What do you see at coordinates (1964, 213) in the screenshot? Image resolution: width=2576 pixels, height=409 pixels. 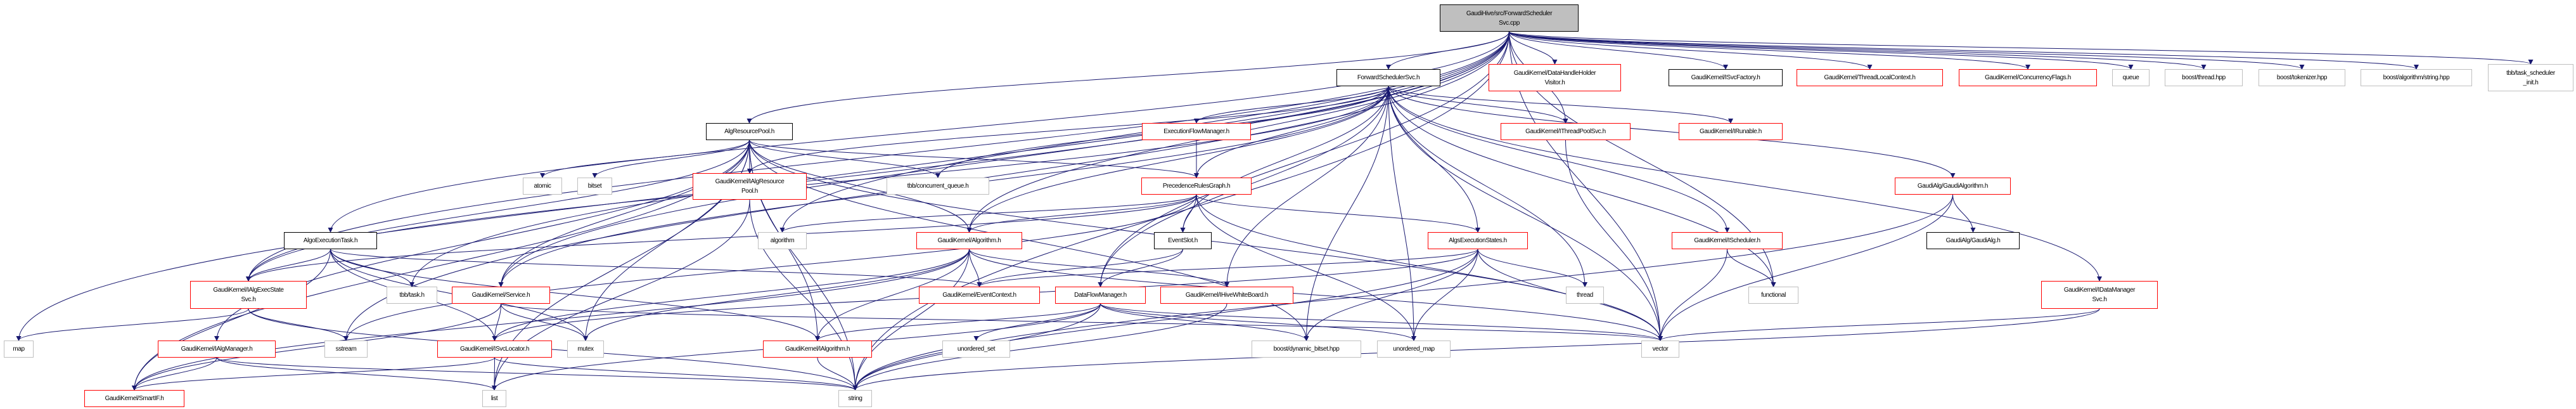 I see `edge-galgo-to-galg` at bounding box center [1964, 213].